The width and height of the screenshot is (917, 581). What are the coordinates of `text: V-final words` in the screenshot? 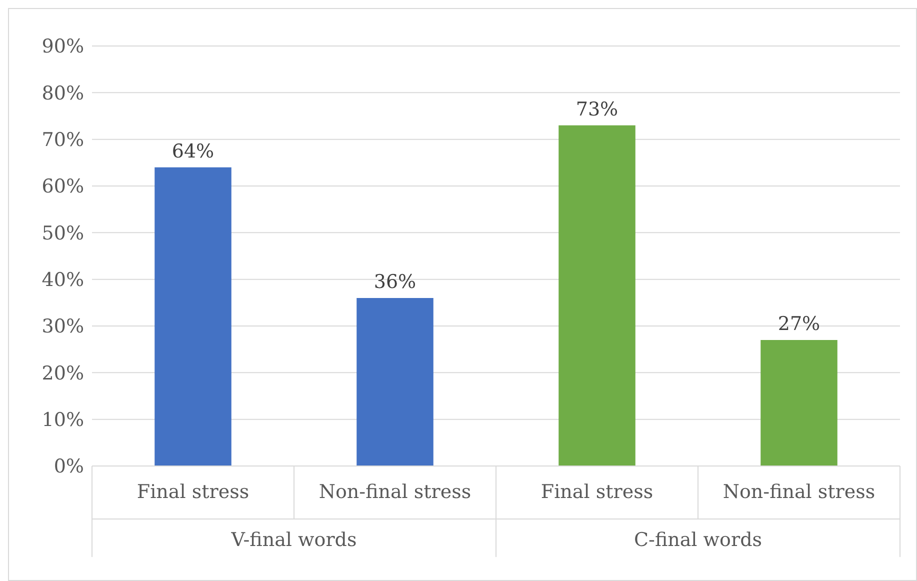 It's located at (293, 540).